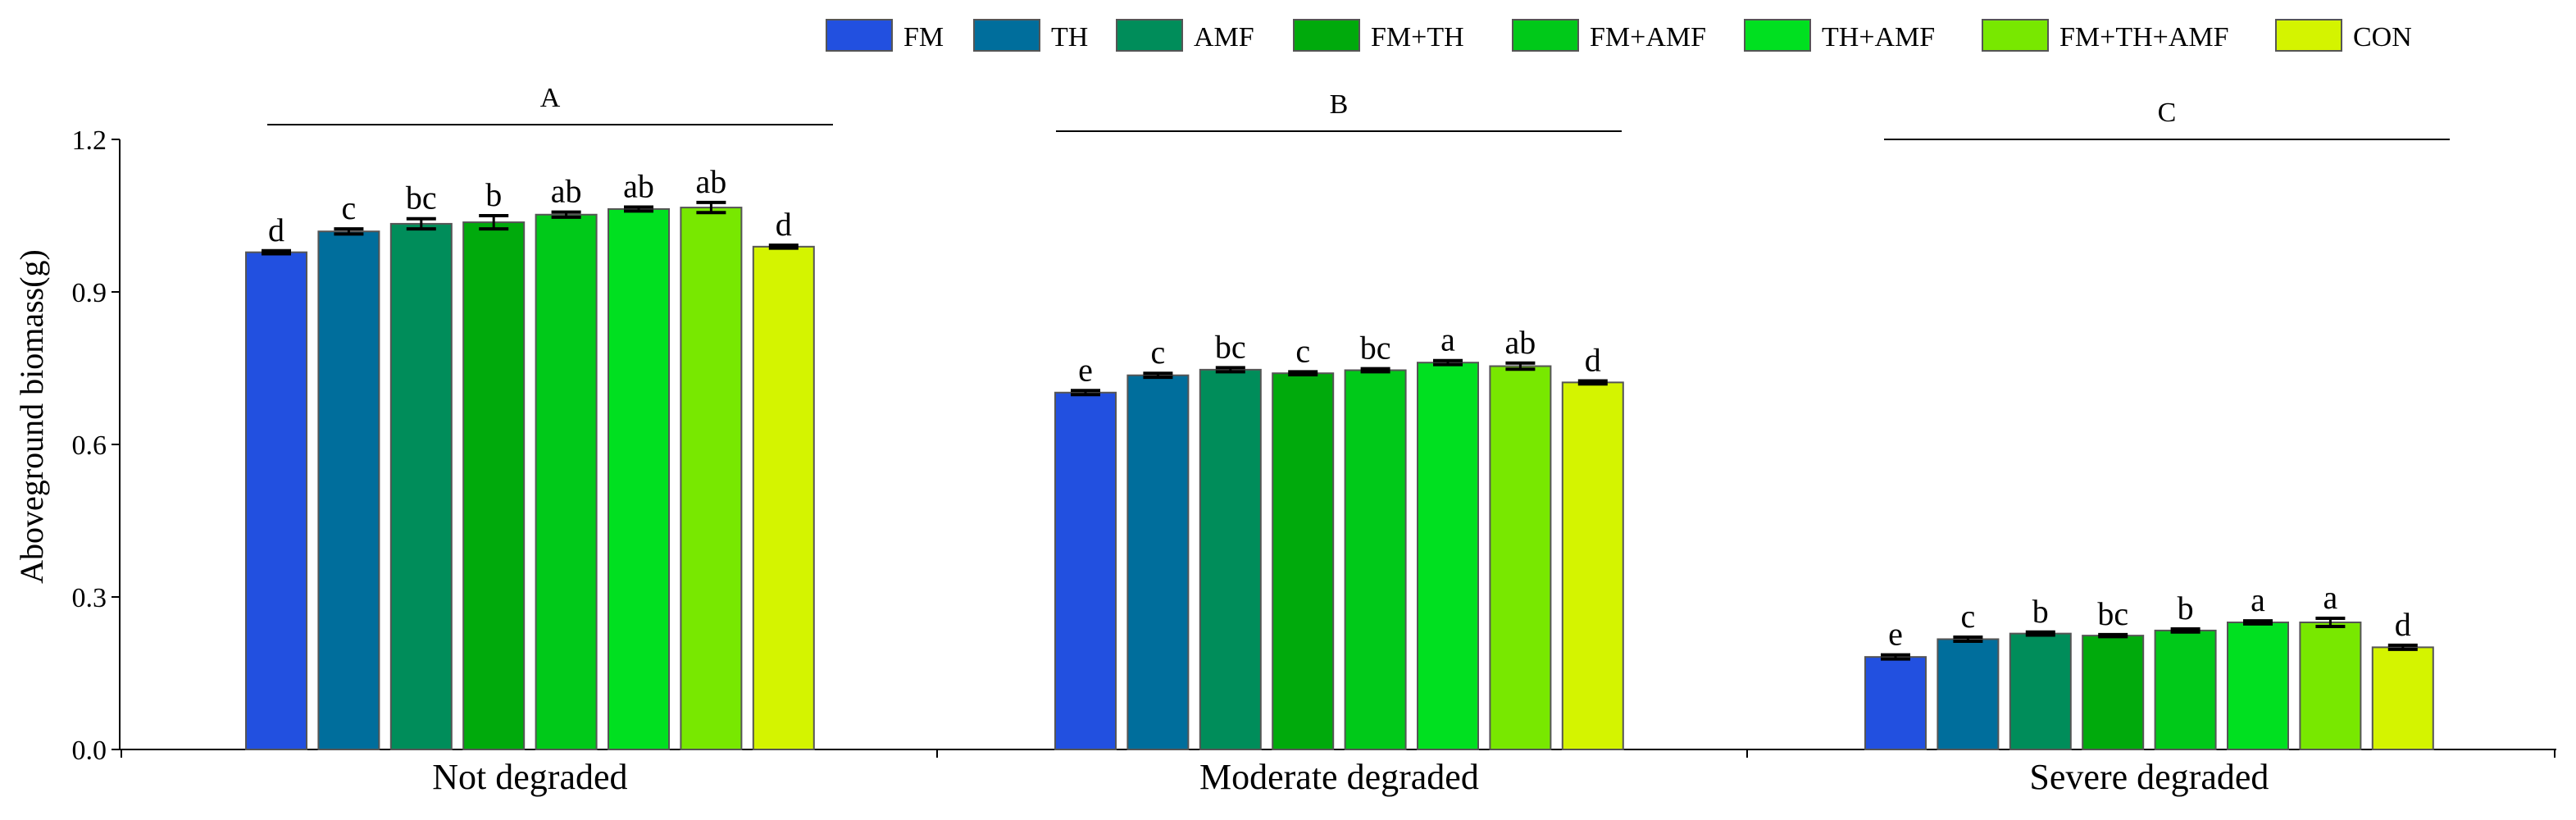  What do you see at coordinates (2382, 37) in the screenshot?
I see `legend-label: CON` at bounding box center [2382, 37].